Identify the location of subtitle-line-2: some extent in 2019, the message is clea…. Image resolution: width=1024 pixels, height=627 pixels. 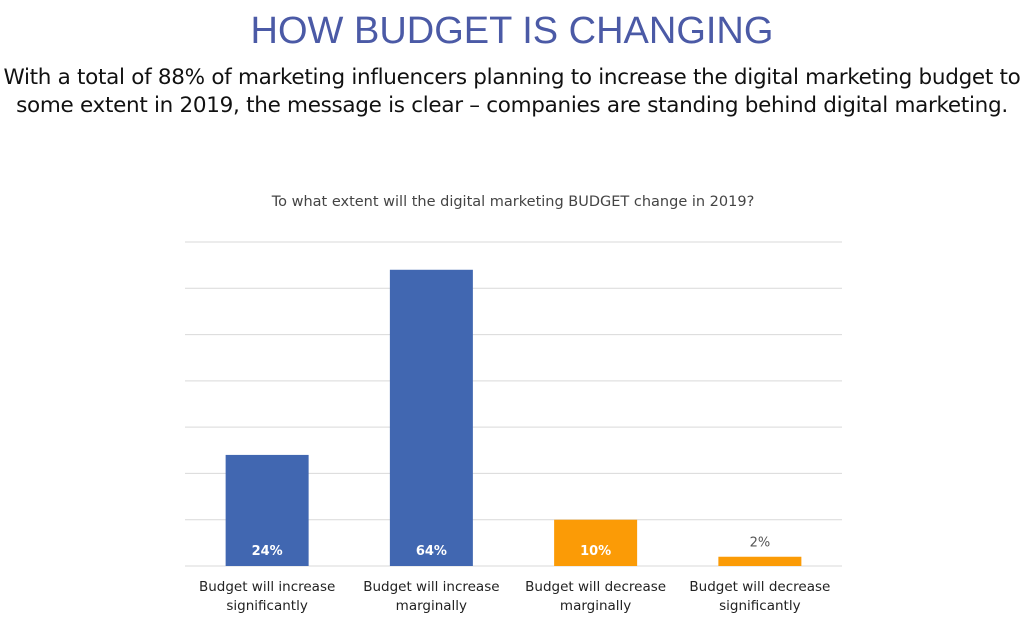
(512, 105).